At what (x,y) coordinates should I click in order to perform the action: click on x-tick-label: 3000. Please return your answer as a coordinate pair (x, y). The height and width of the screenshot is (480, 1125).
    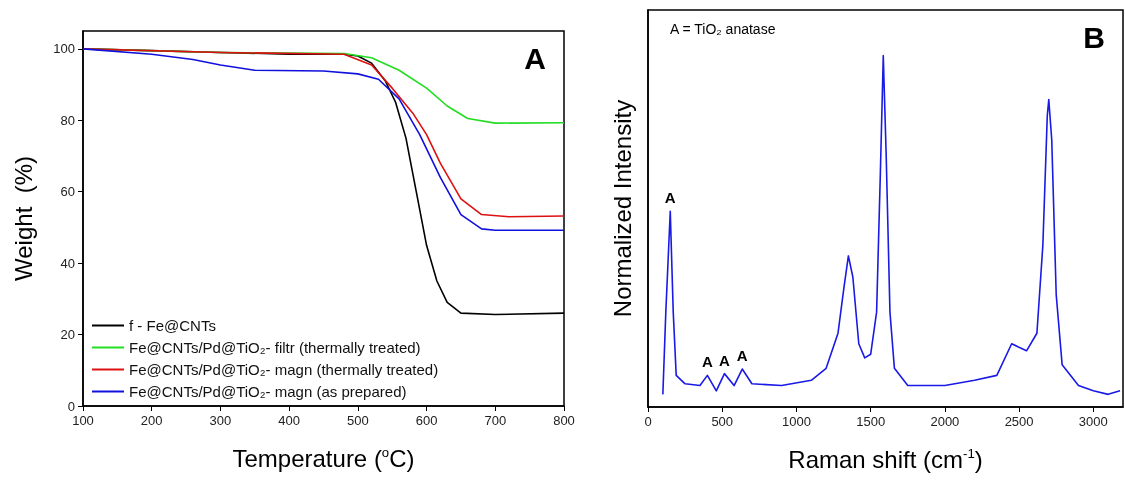
    Looking at the image, I should click on (1093, 421).